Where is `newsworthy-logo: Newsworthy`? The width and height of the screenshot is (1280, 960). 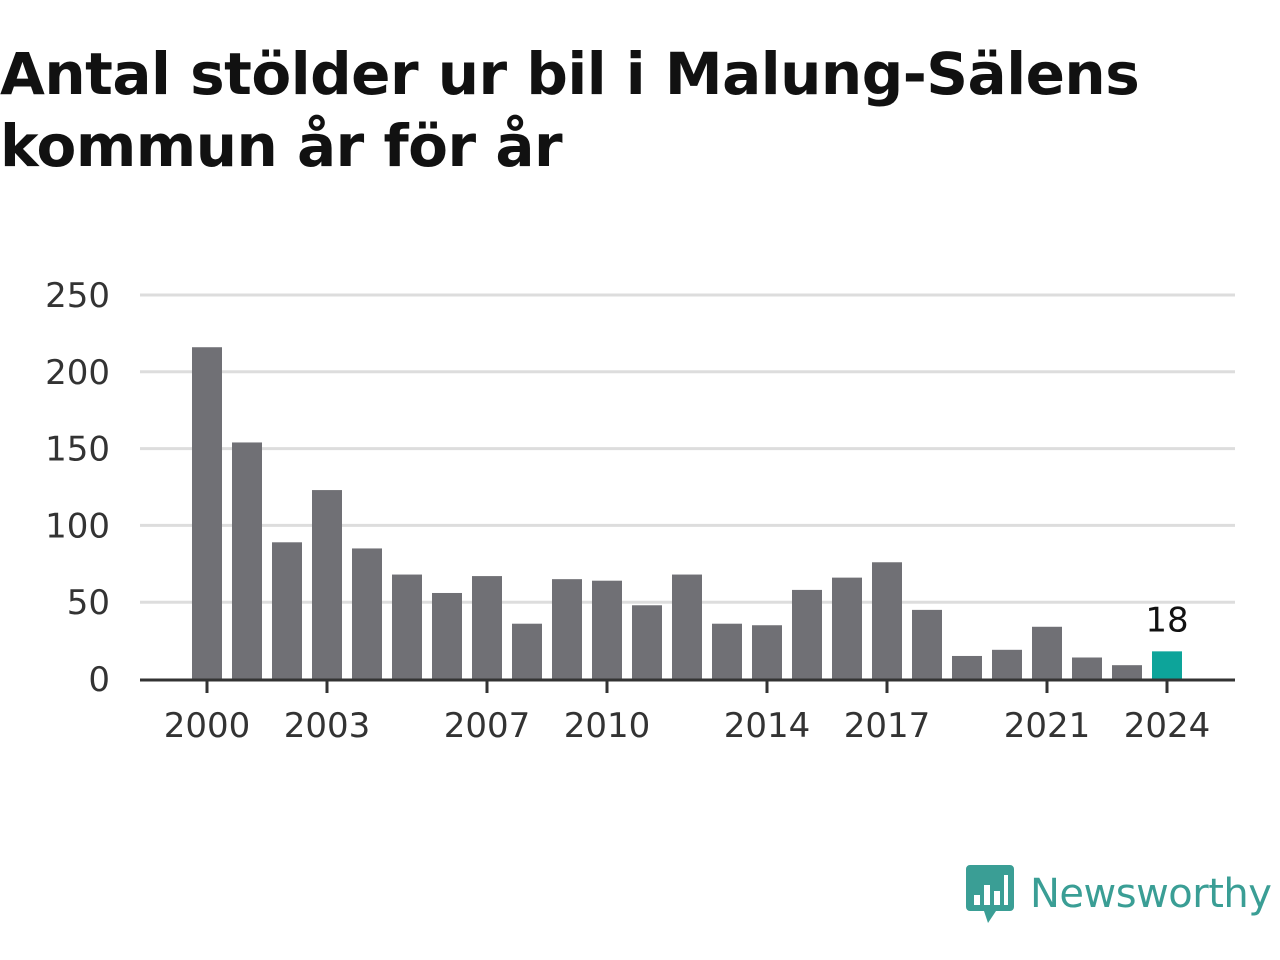 newsworthy-logo: Newsworthy is located at coordinates (1118, 894).